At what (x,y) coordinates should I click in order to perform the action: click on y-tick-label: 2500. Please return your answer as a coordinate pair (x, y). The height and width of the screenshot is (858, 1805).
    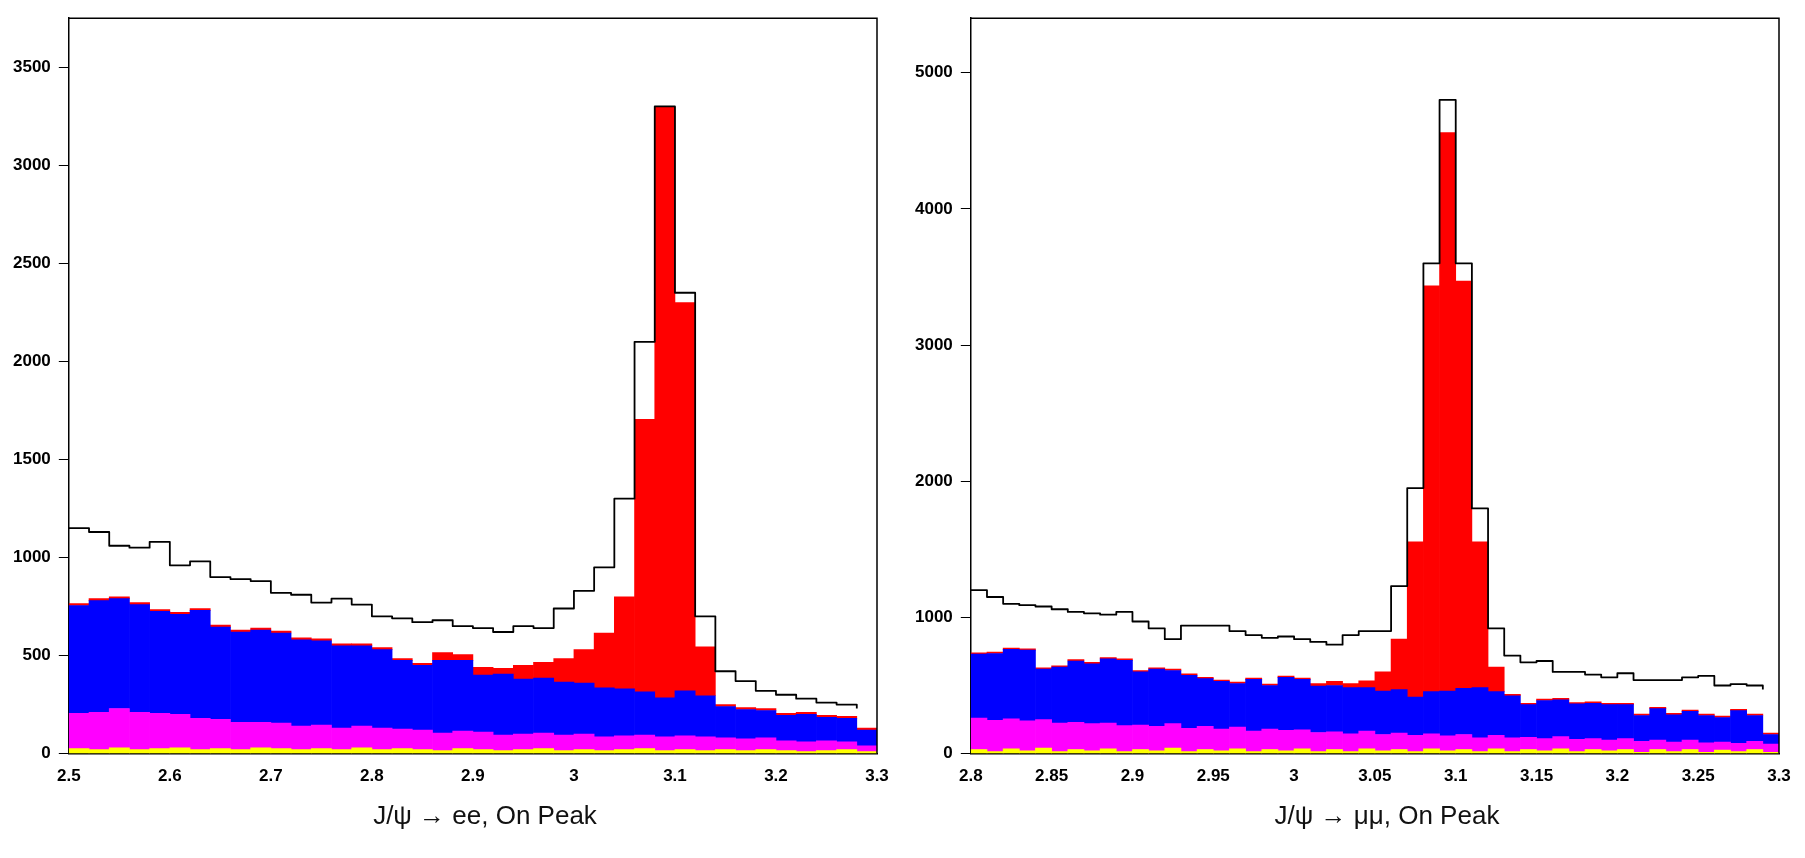
    Looking at the image, I should click on (31, 263).